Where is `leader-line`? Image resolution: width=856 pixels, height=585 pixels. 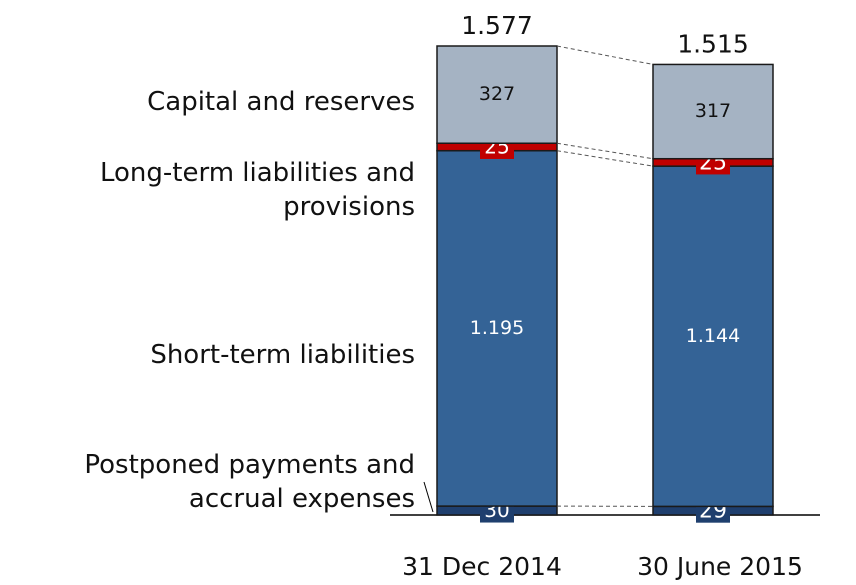 leader-line is located at coordinates (428, 497).